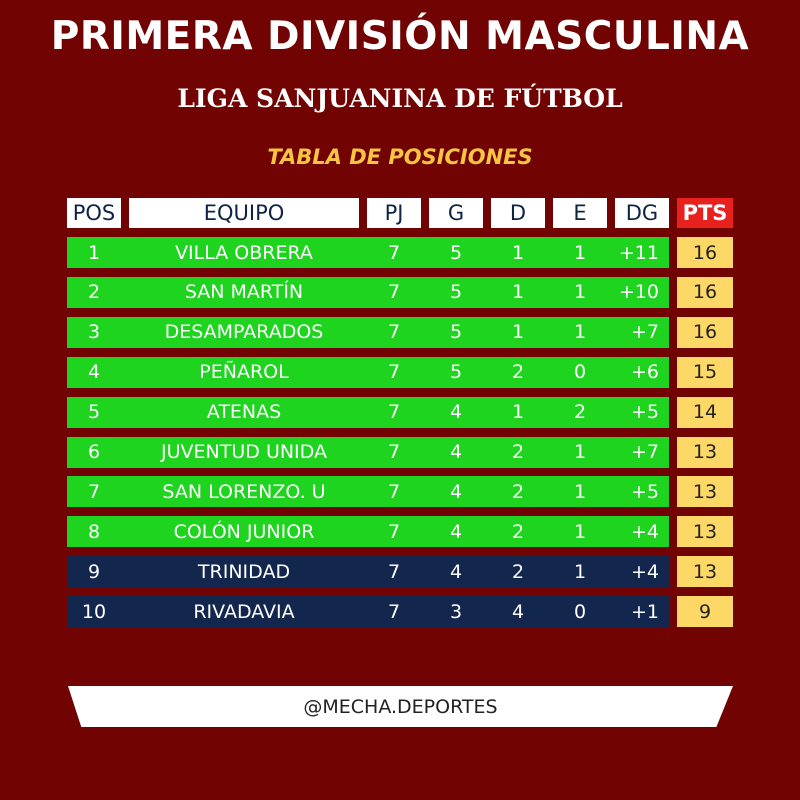  I want to click on cell-team: PEÑAROL, so click(244, 372).